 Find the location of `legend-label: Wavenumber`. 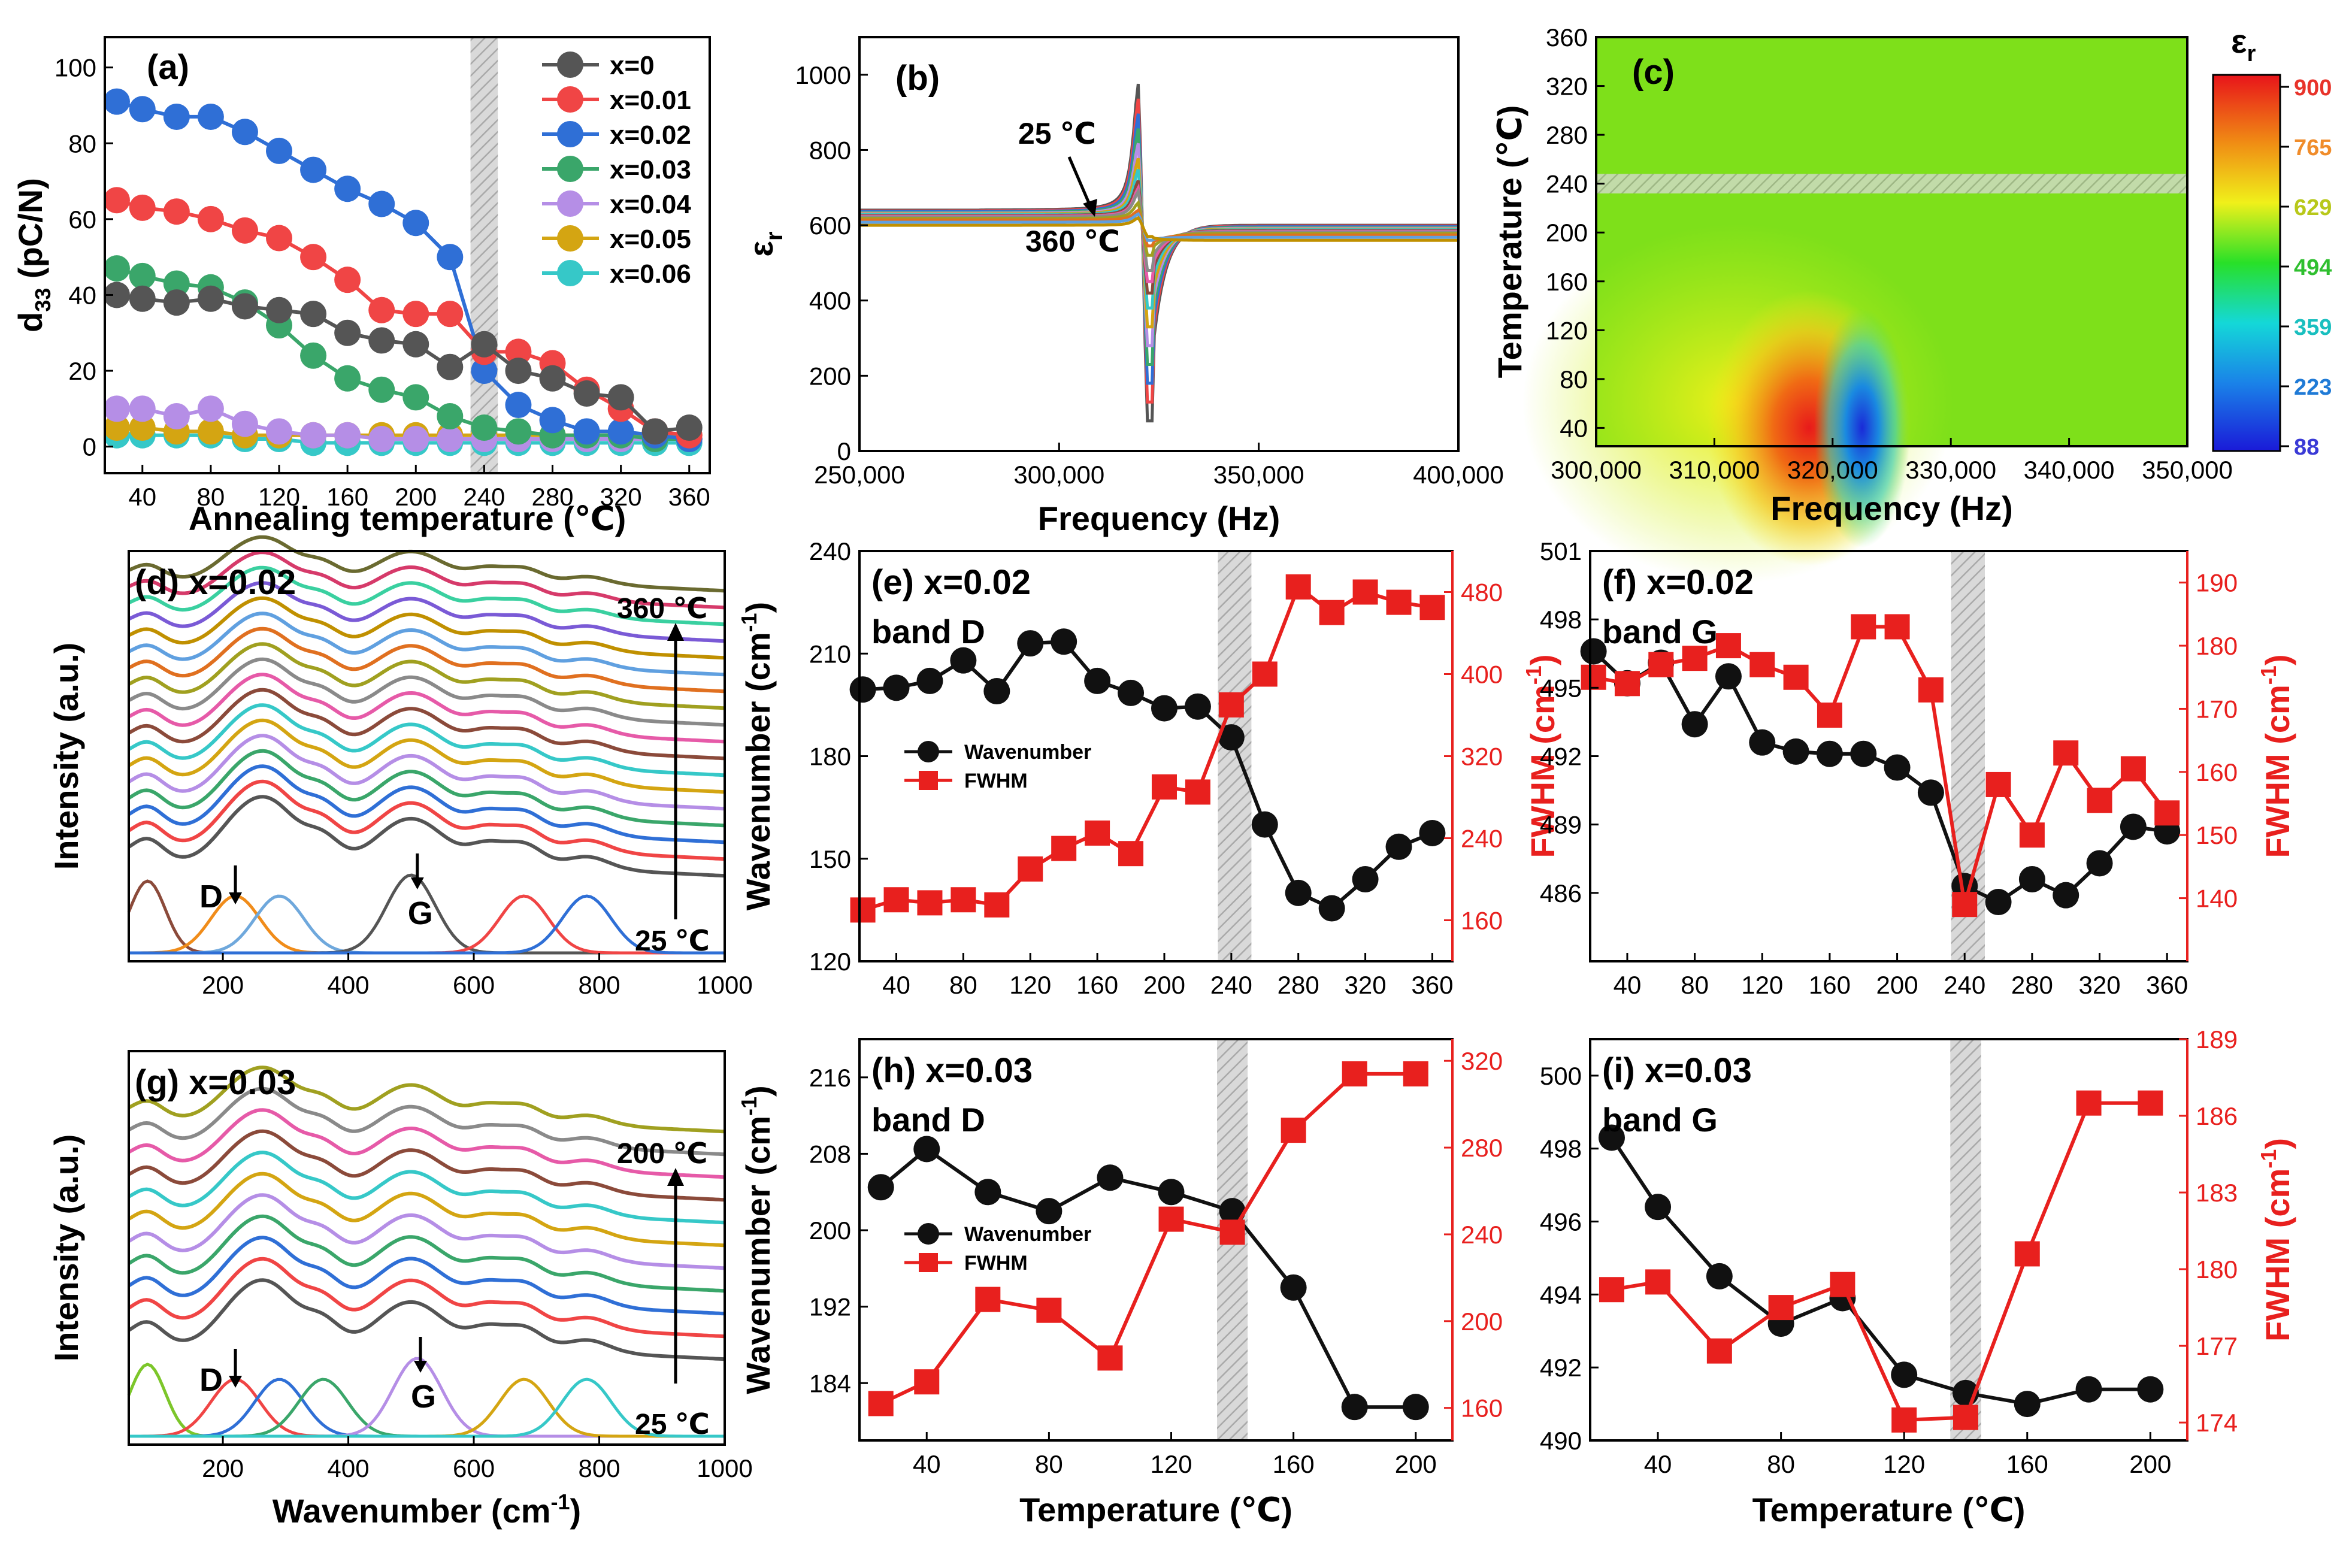

legend-label: Wavenumber is located at coordinates (1027, 752).